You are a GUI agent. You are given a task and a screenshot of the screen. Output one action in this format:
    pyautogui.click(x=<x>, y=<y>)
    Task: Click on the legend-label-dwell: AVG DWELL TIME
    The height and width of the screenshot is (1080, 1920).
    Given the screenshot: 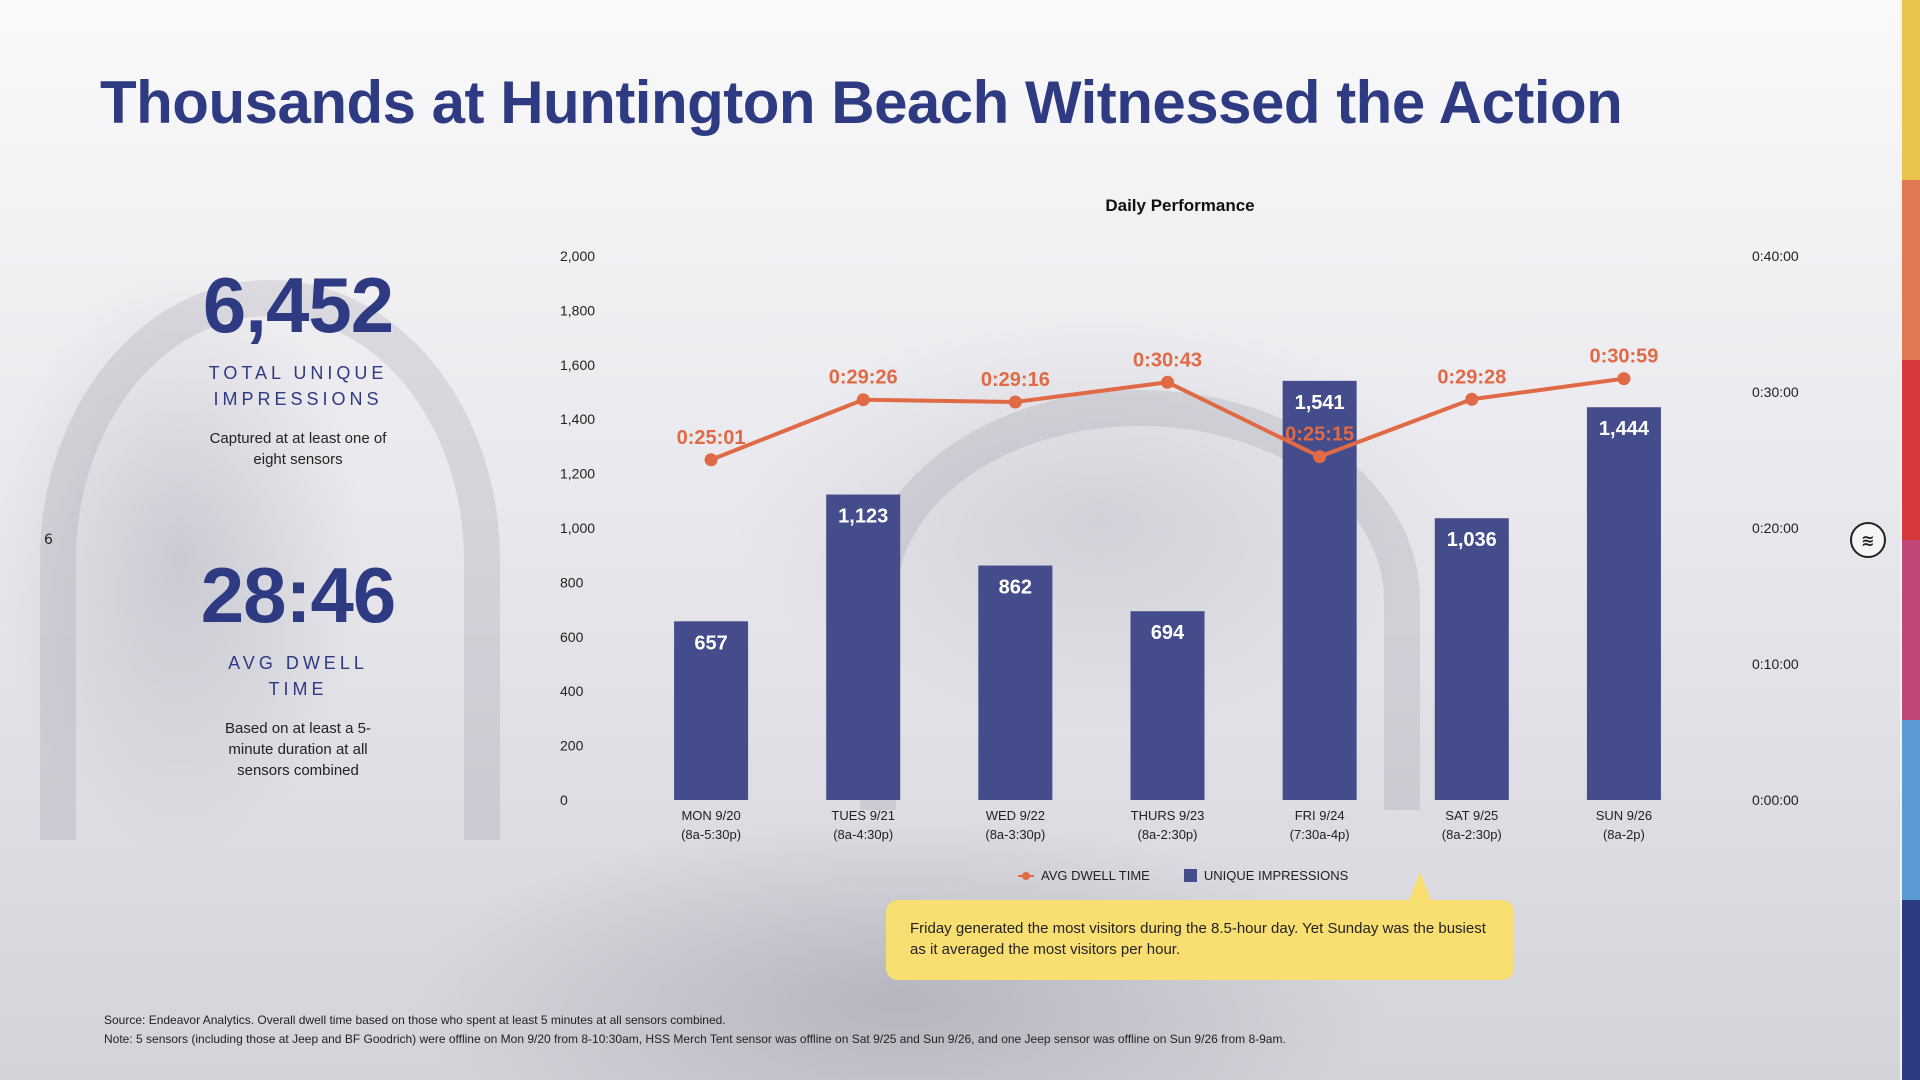 What is the action you would take?
    pyautogui.click(x=1095, y=875)
    